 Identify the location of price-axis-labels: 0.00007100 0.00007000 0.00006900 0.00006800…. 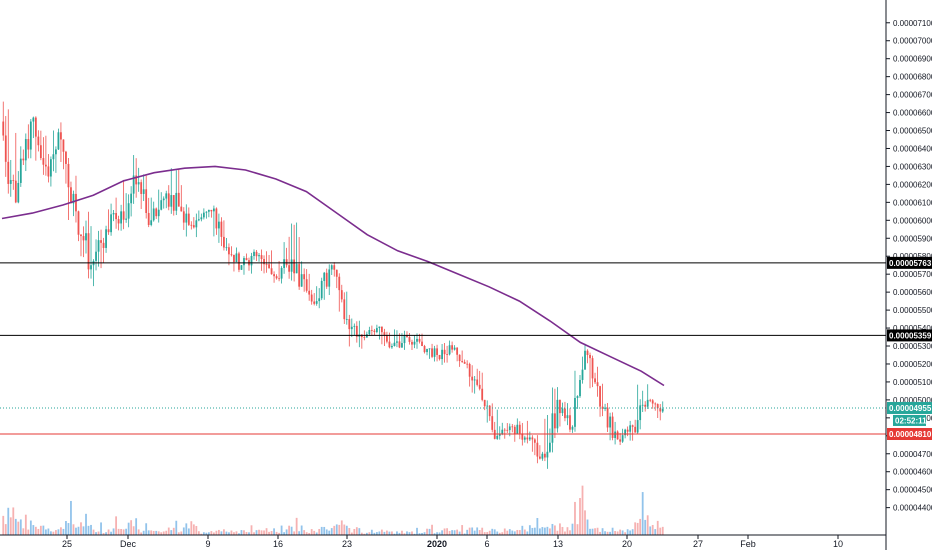
(909, 266).